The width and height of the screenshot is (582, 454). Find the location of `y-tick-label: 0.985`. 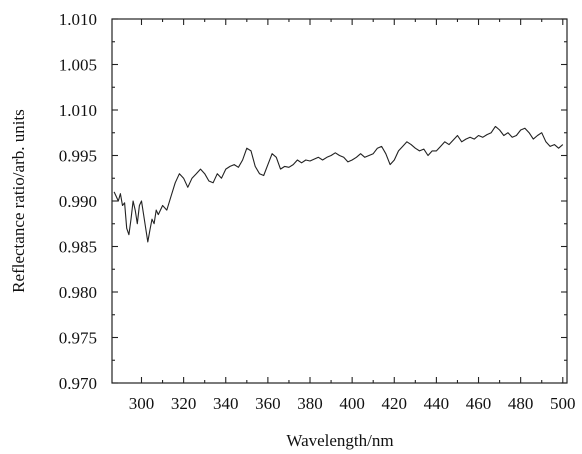

y-tick-label: 0.985 is located at coordinates (78, 247).